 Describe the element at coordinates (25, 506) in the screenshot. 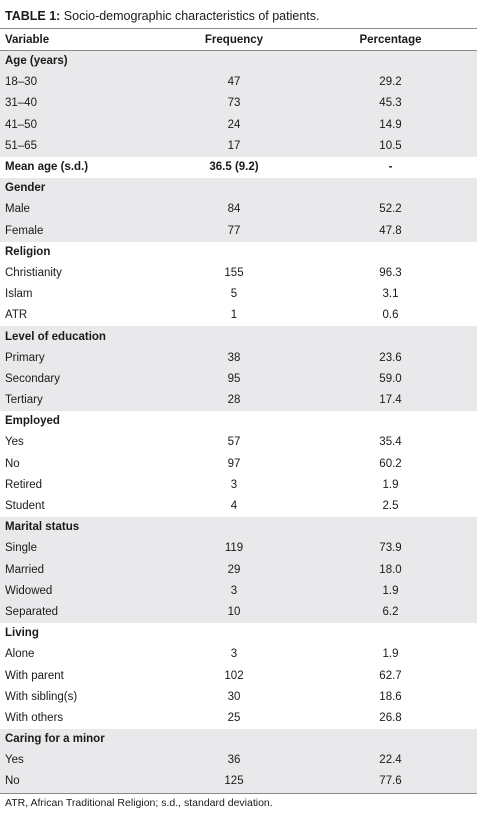

I see `variable-cell: Student` at that location.